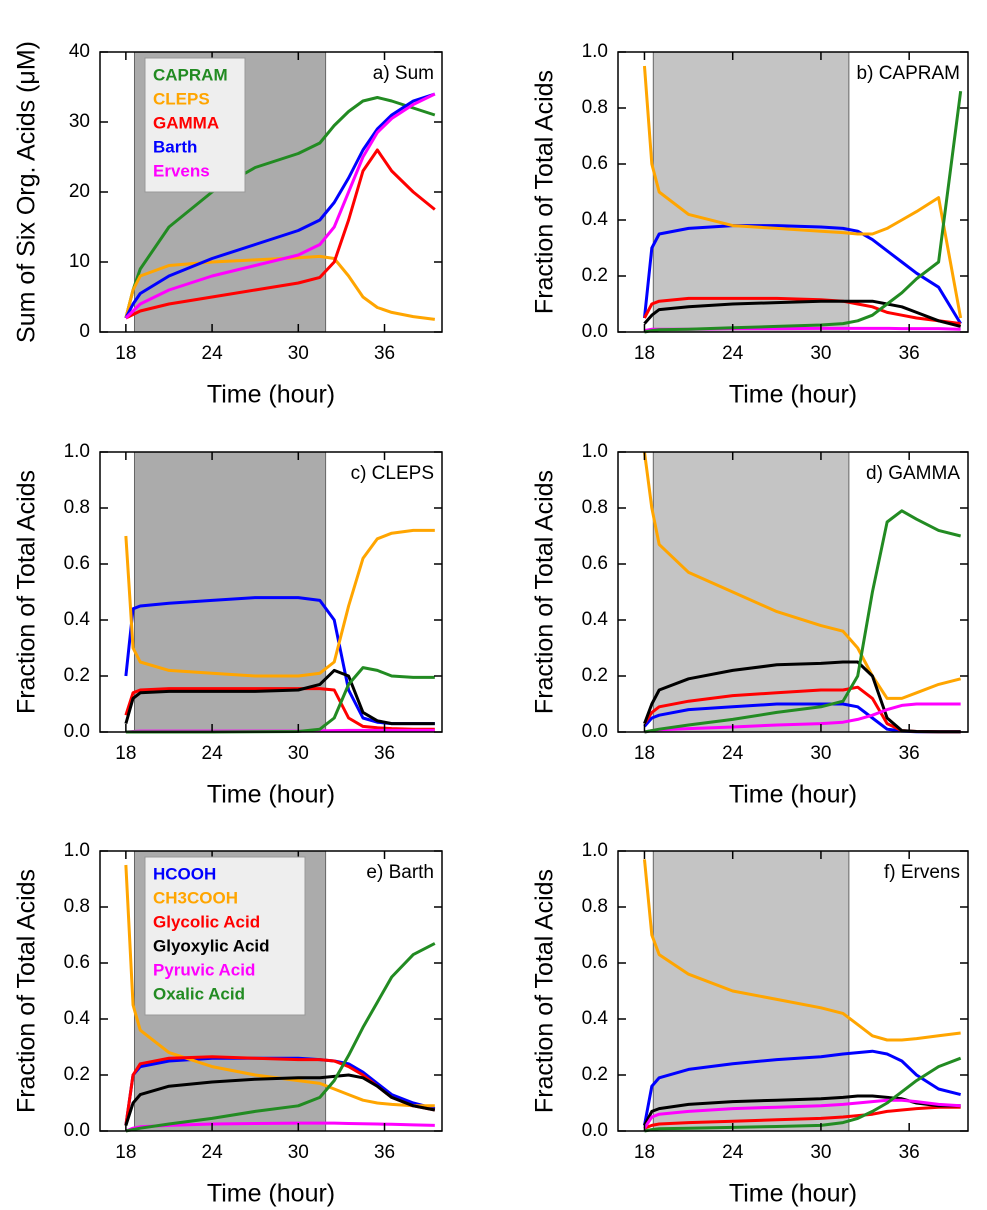 Image resolution: width=987 pixels, height=1210 pixels. I want to click on legend-entry: Ervens, so click(181, 170).